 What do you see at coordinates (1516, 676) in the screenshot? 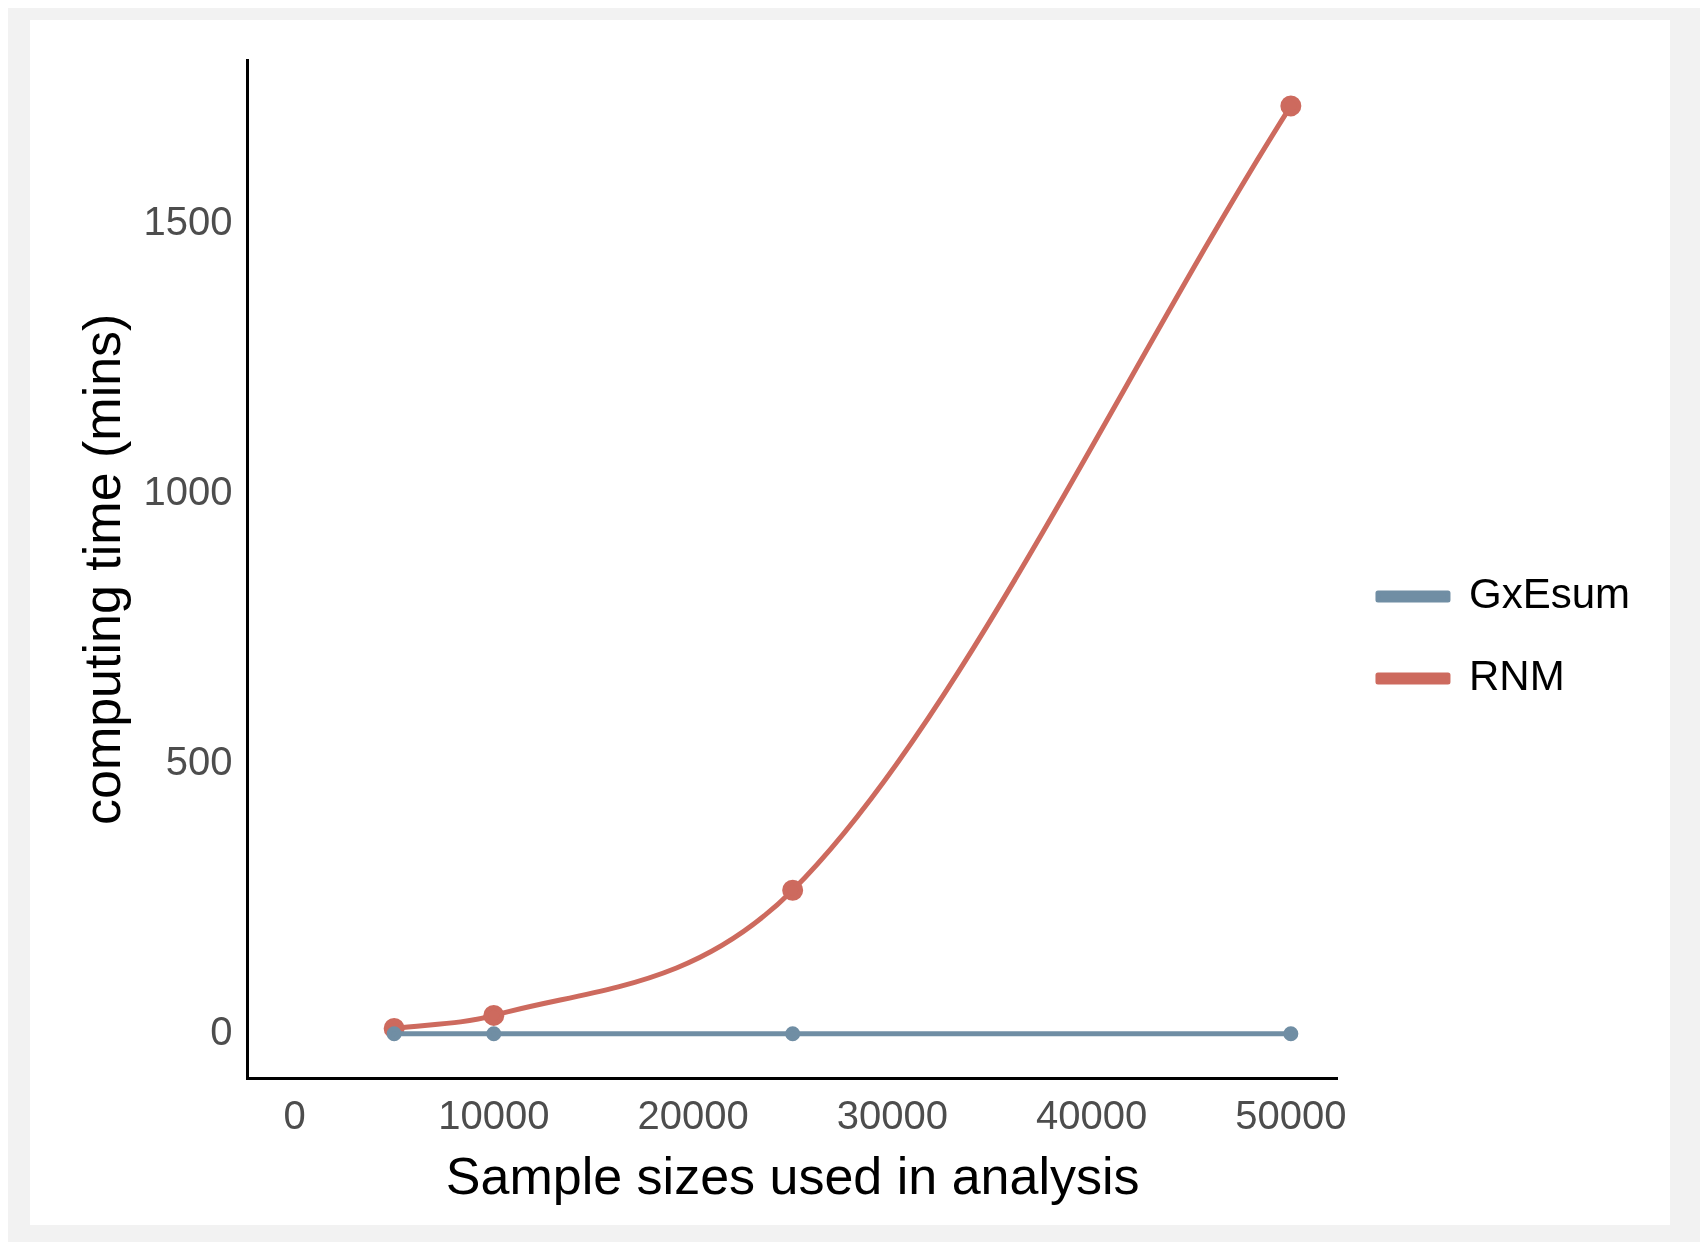
I see `legend-label: RNM` at bounding box center [1516, 676].